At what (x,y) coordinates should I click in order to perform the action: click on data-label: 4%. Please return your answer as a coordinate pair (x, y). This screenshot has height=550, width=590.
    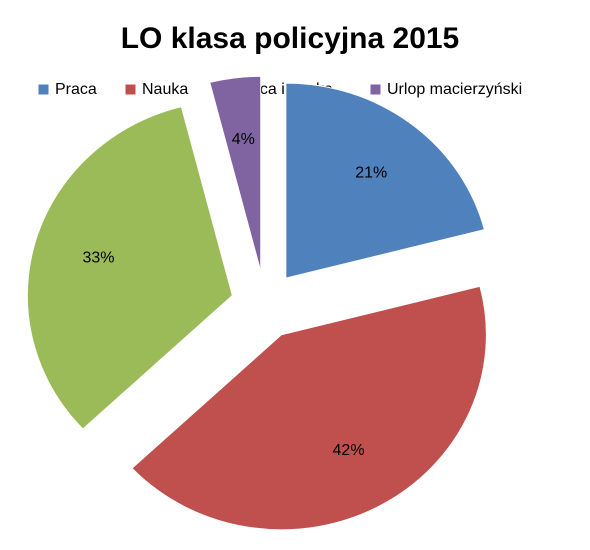
    Looking at the image, I should click on (243, 139).